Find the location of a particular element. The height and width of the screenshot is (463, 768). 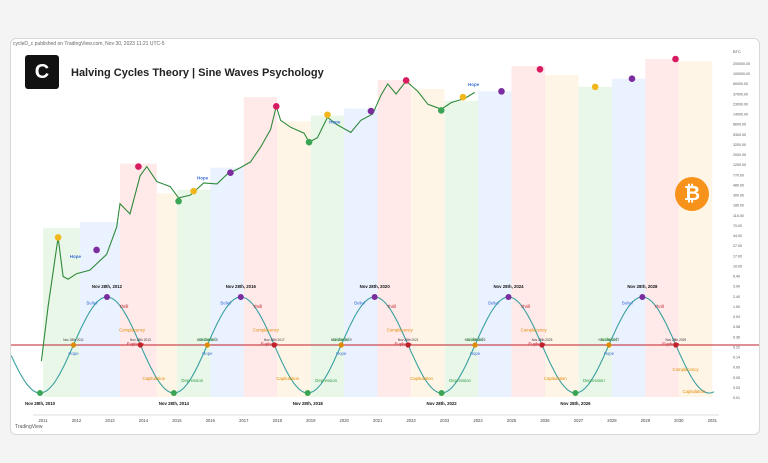

y-tick-label: 1.50 is located at coordinates (736, 307).